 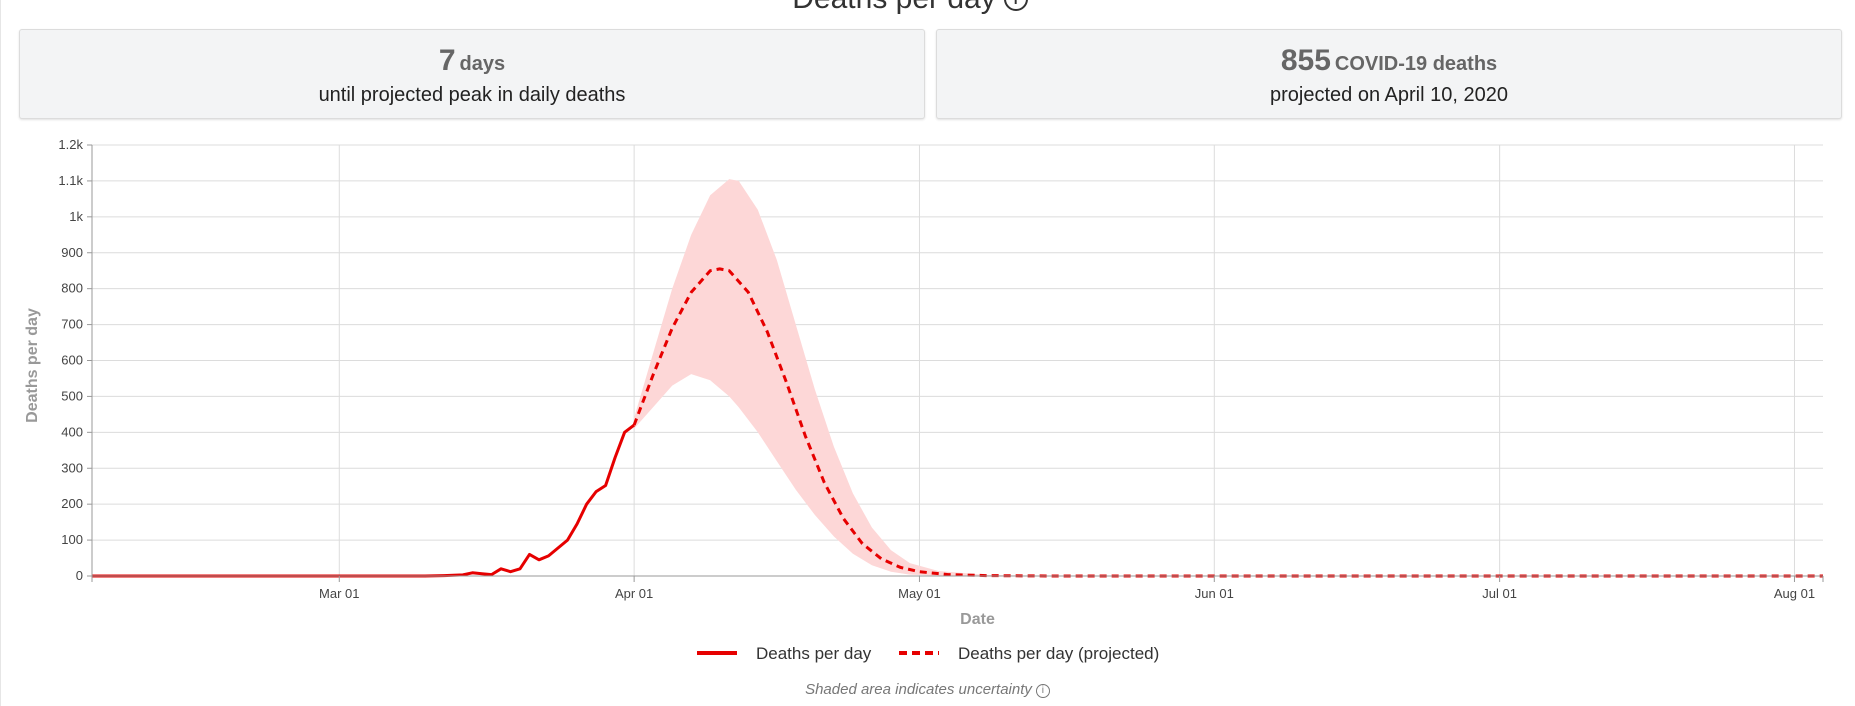 I want to click on uncertainty-band-layer, so click(x=843, y=377).